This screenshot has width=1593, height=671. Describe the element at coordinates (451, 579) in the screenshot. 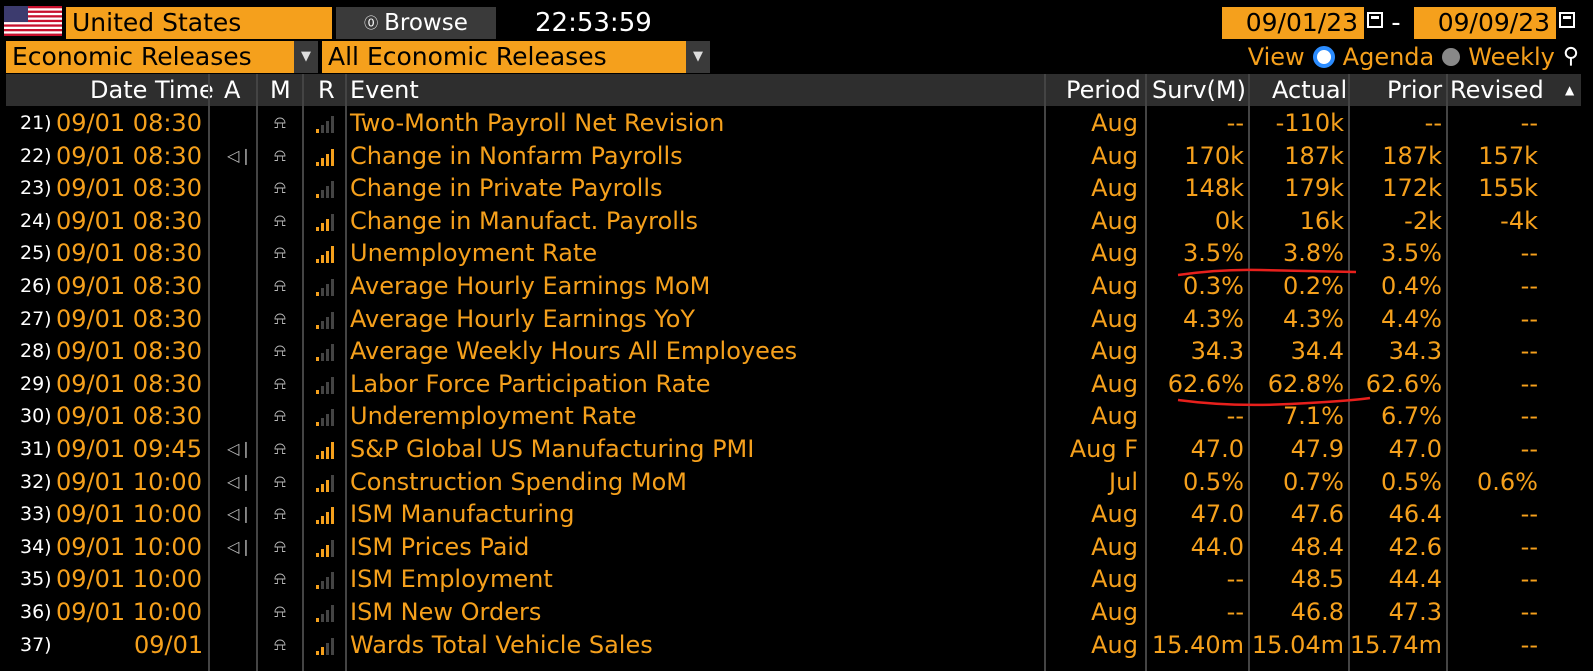

I see `event-name: ISM Employment` at that location.